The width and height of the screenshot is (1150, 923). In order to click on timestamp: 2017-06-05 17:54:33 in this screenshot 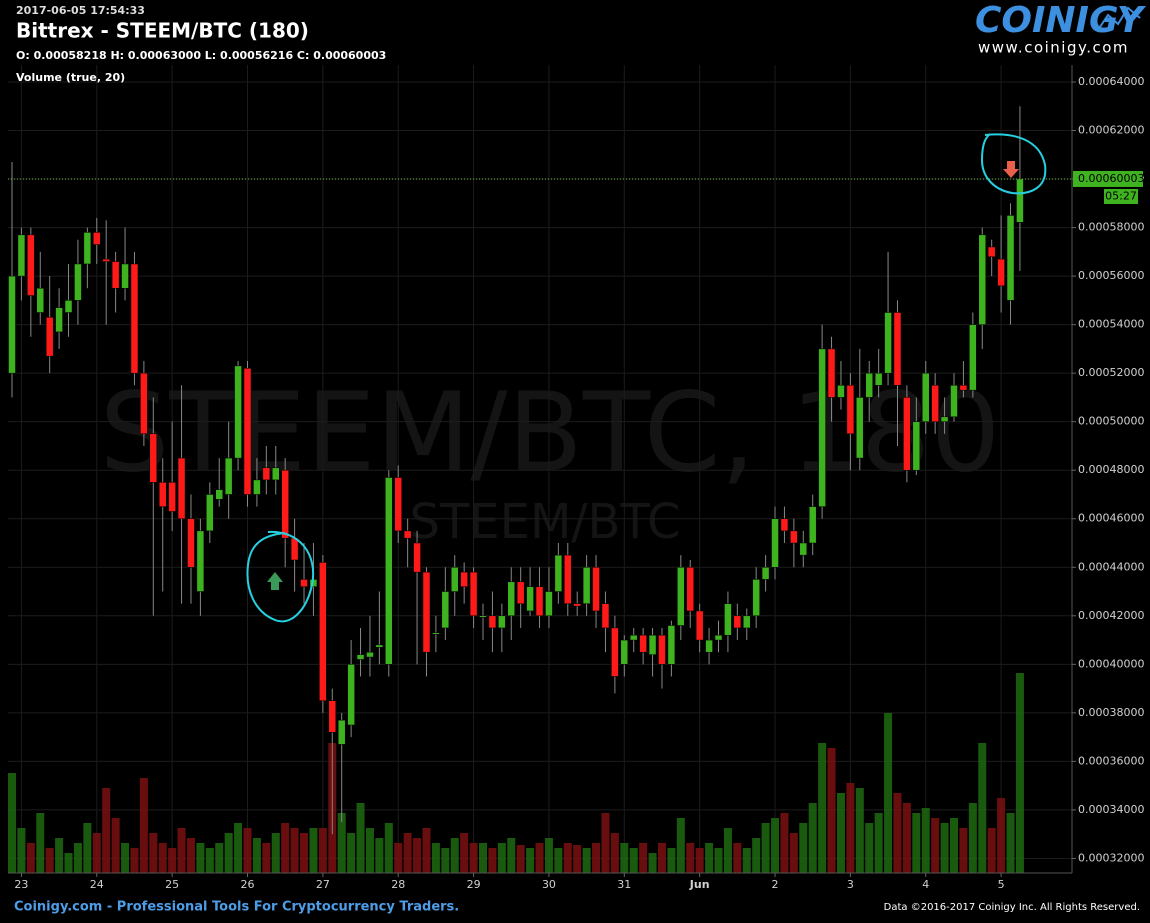, I will do `click(80, 10)`.